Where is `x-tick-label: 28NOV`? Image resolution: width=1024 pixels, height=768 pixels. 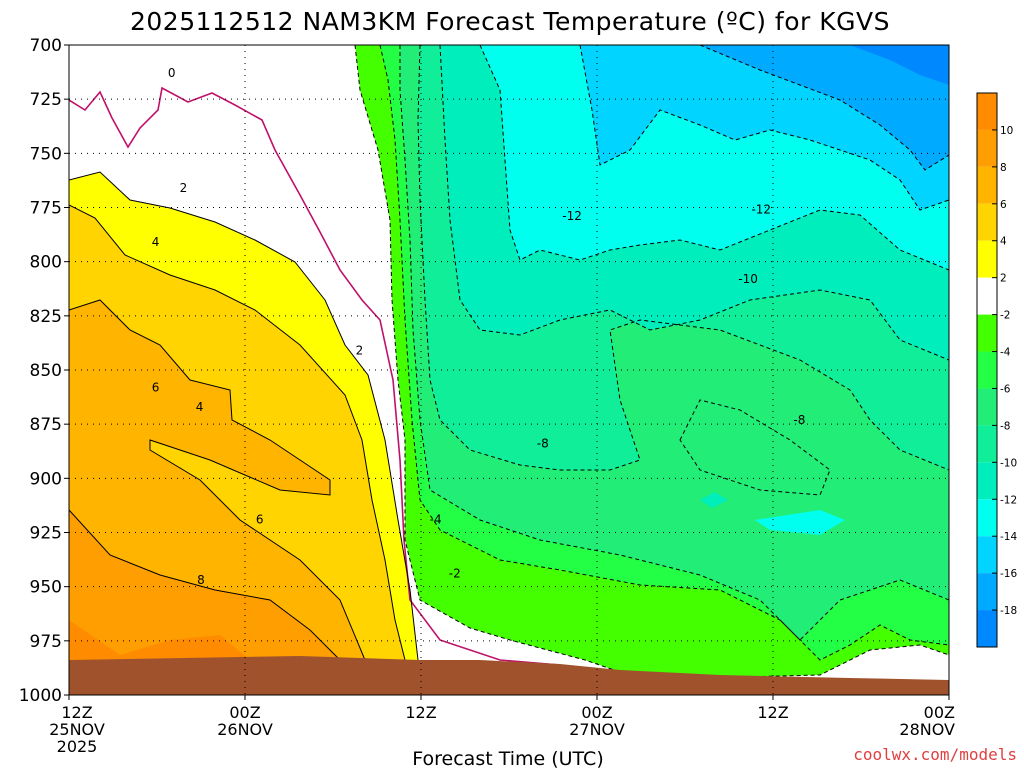 x-tick-label: 28NOV is located at coordinates (927, 729).